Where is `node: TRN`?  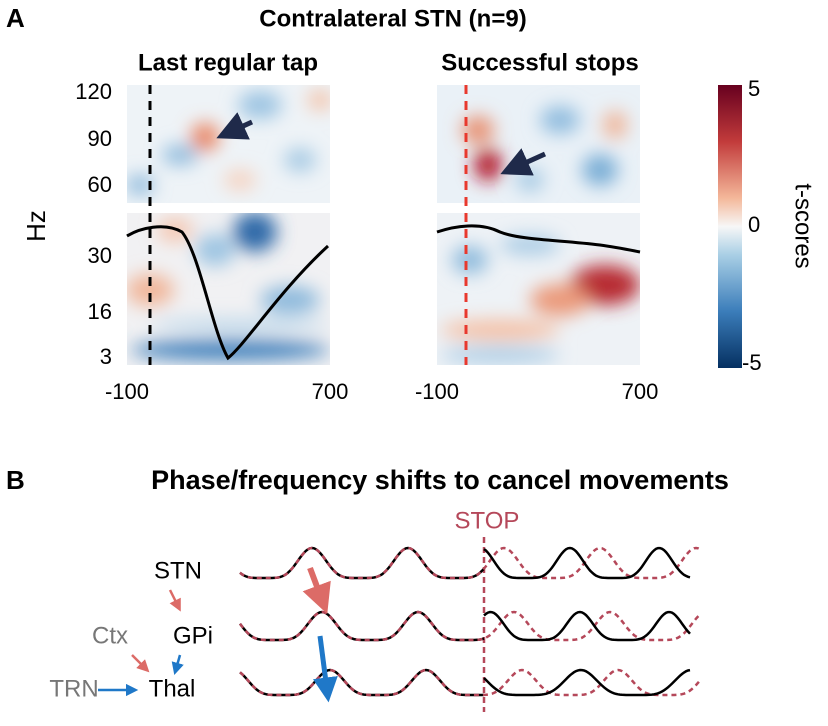
node: TRN is located at coordinates (73, 688).